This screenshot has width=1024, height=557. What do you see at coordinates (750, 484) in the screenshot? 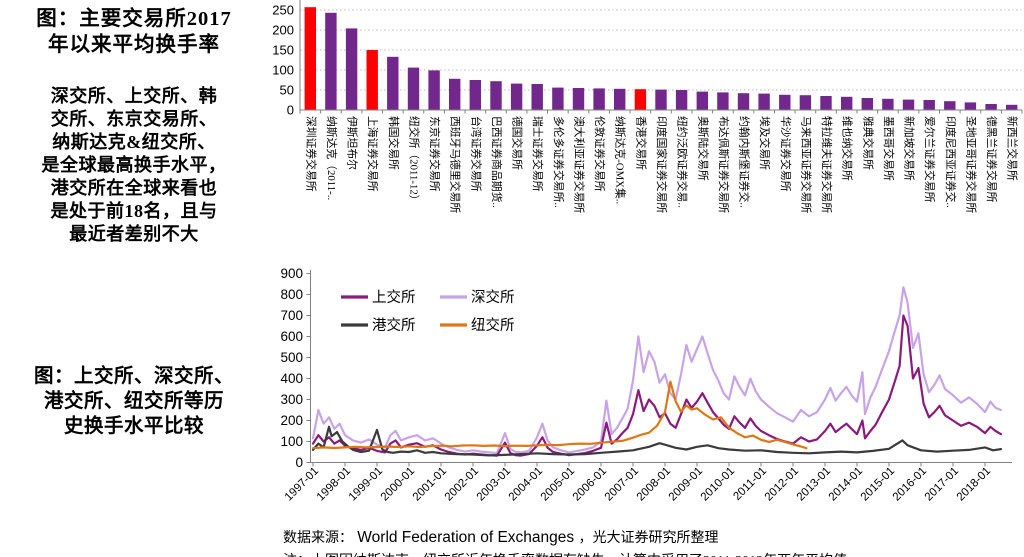
I see `x-axis-label: 2011-01` at bounding box center [750, 484].